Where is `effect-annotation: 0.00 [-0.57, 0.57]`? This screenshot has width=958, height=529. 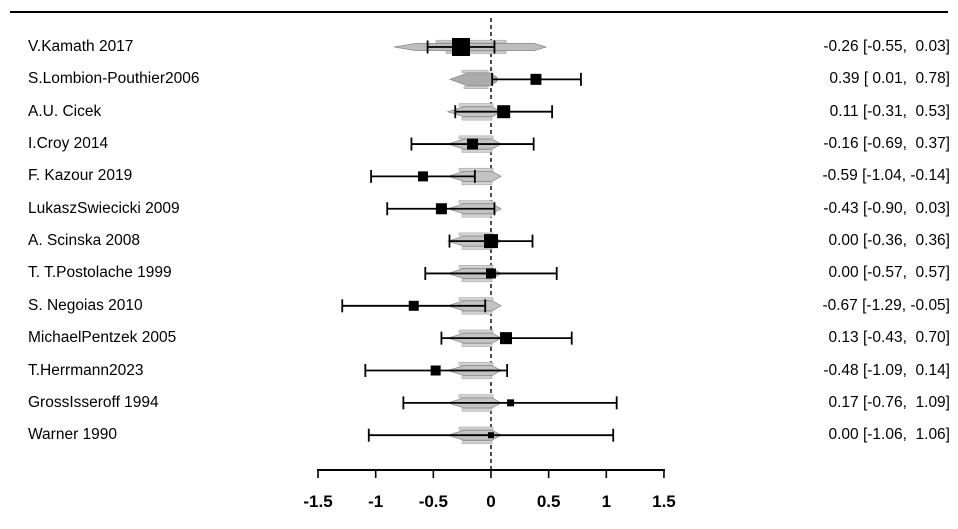 effect-annotation: 0.00 [-0.57, 0.57] is located at coordinates (889, 273).